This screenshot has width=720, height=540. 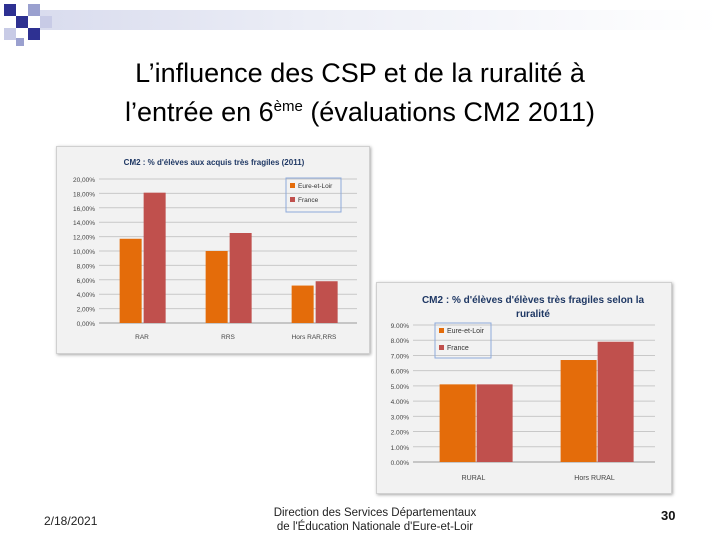 I want to click on y-tick-label: 9.00%, so click(x=400, y=326).